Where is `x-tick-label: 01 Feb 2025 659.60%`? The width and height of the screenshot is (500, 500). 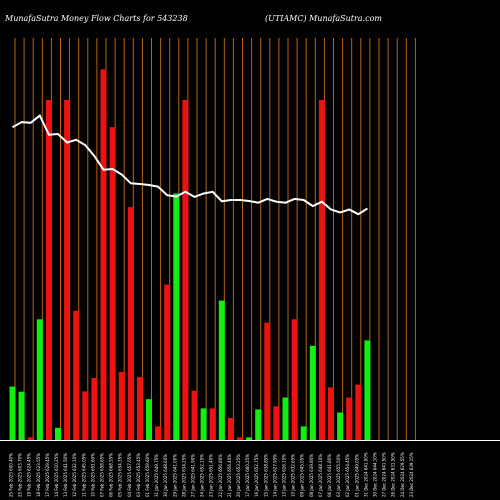
x-tick-label: 01 Feb 2025 659.60% is located at coordinates (147, 475).